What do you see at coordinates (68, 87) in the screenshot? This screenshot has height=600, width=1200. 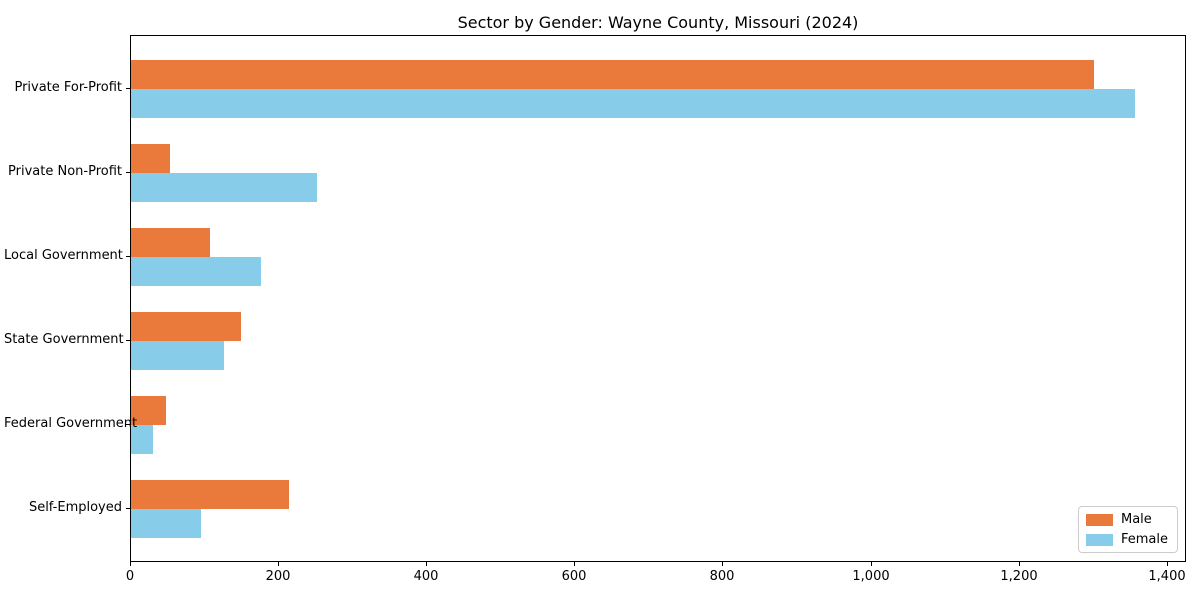 I see `y-tick-label-private-for-profit: Private For-Profit` at bounding box center [68, 87].